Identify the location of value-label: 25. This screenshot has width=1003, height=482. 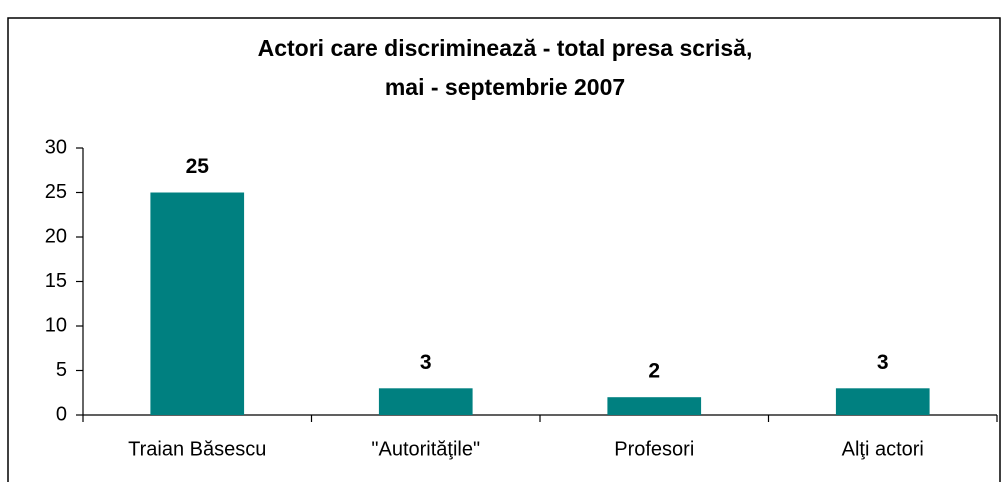
(198, 166).